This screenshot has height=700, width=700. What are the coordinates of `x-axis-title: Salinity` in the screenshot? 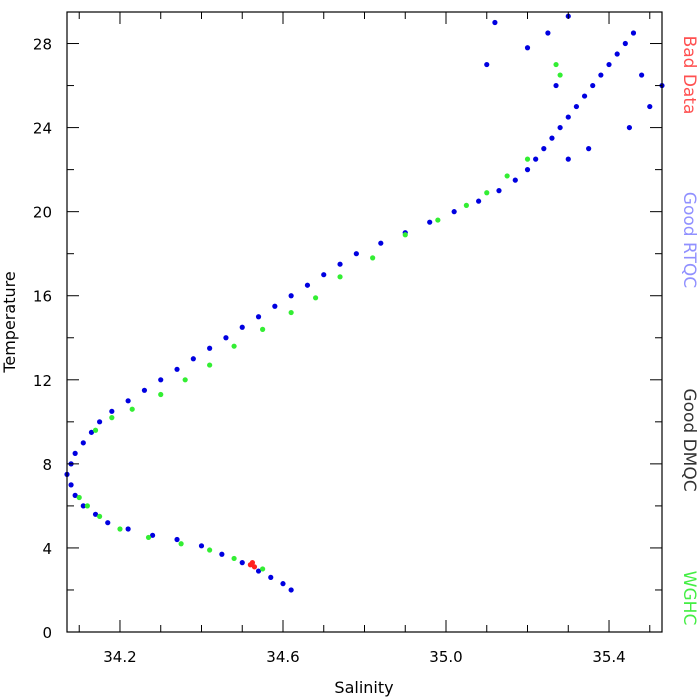 It's located at (363, 687).